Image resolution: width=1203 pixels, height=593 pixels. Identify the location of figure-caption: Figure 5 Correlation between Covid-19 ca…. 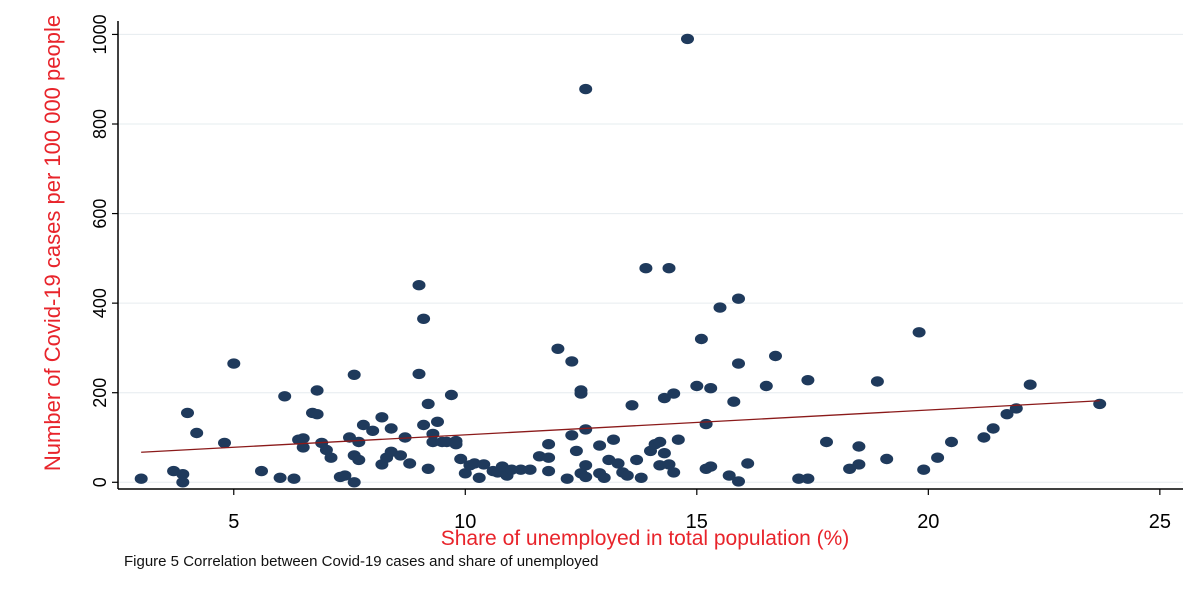
(361, 561).